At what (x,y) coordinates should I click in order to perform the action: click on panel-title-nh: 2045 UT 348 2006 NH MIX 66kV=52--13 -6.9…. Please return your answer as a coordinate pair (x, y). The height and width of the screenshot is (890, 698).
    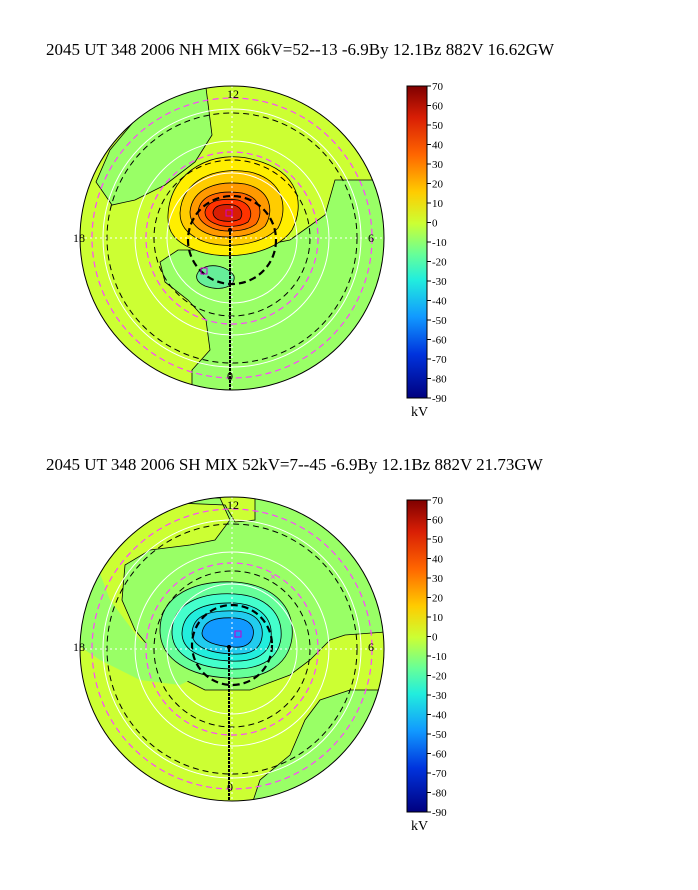
    Looking at the image, I should click on (300, 49).